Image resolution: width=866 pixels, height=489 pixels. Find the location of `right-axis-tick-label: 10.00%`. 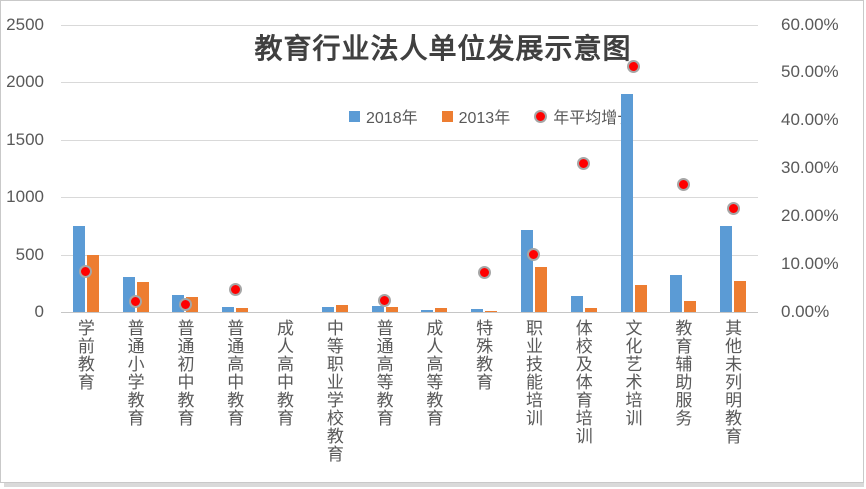

right-axis-tick-label: 10.00% is located at coordinates (810, 264).